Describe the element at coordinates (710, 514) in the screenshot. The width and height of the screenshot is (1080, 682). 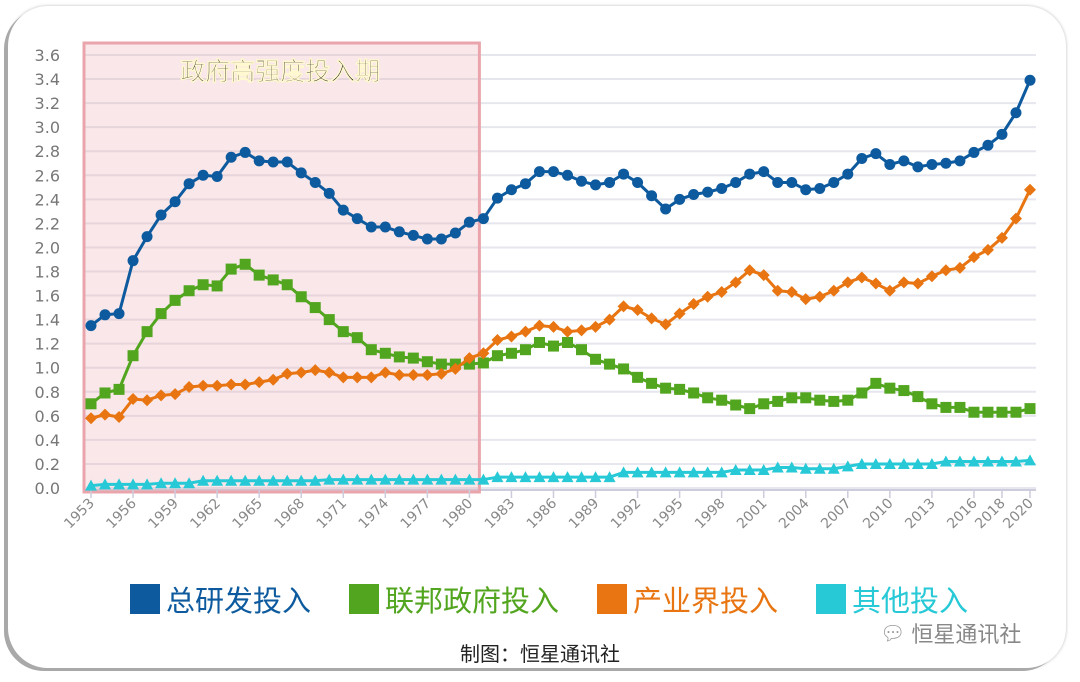
I see `x-tick-label: 1998` at that location.